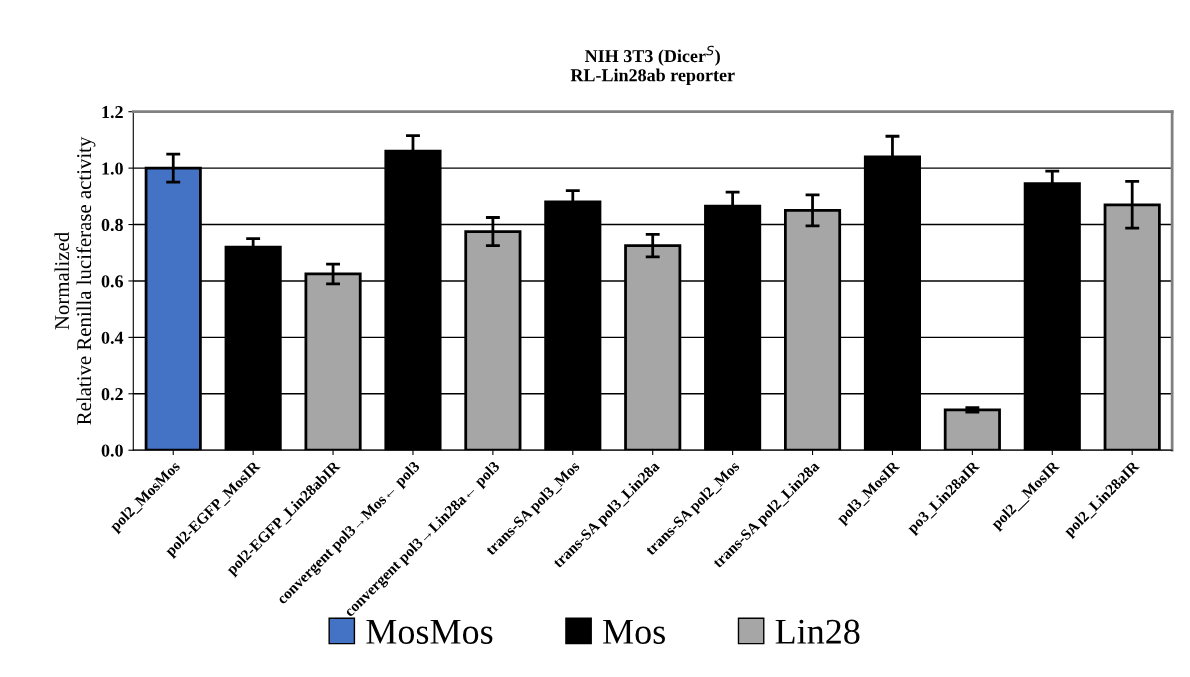  I want to click on y-axis-title: Normalized Relative Renilla luciferase activity, so click(75, 280).